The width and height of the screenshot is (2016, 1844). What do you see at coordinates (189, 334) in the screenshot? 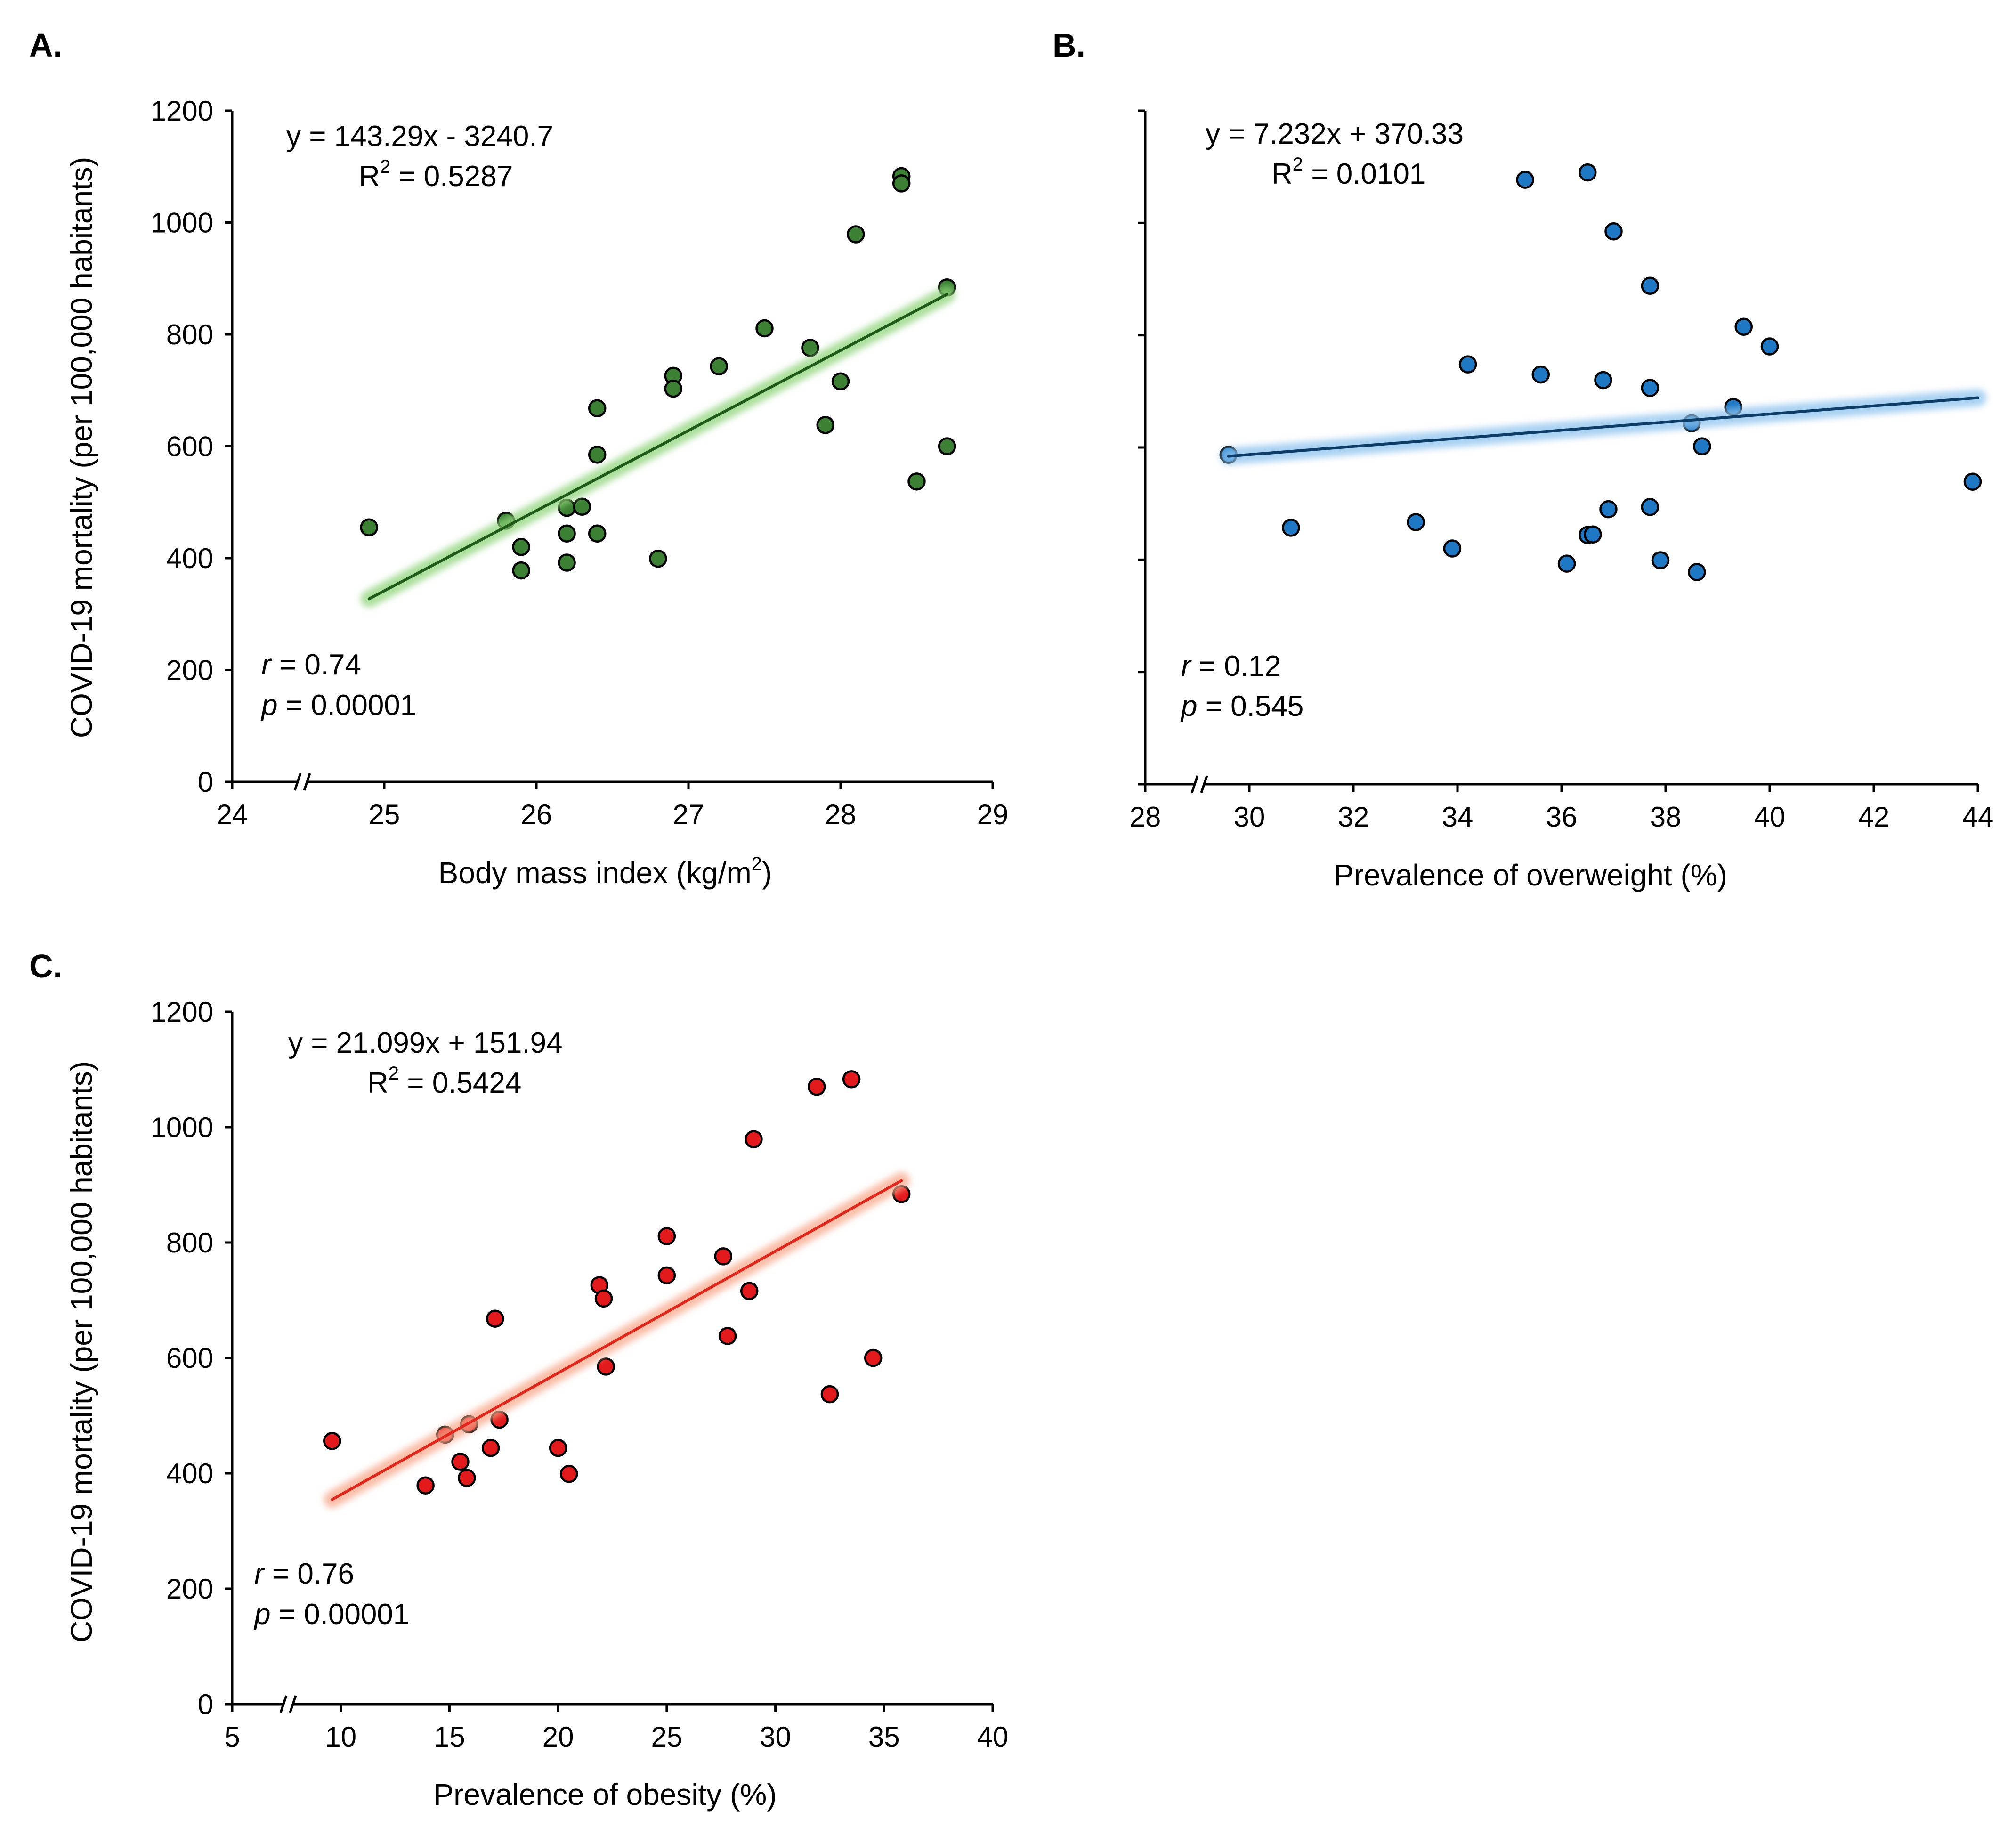
I see `y-tick-label-a: 800` at bounding box center [189, 334].